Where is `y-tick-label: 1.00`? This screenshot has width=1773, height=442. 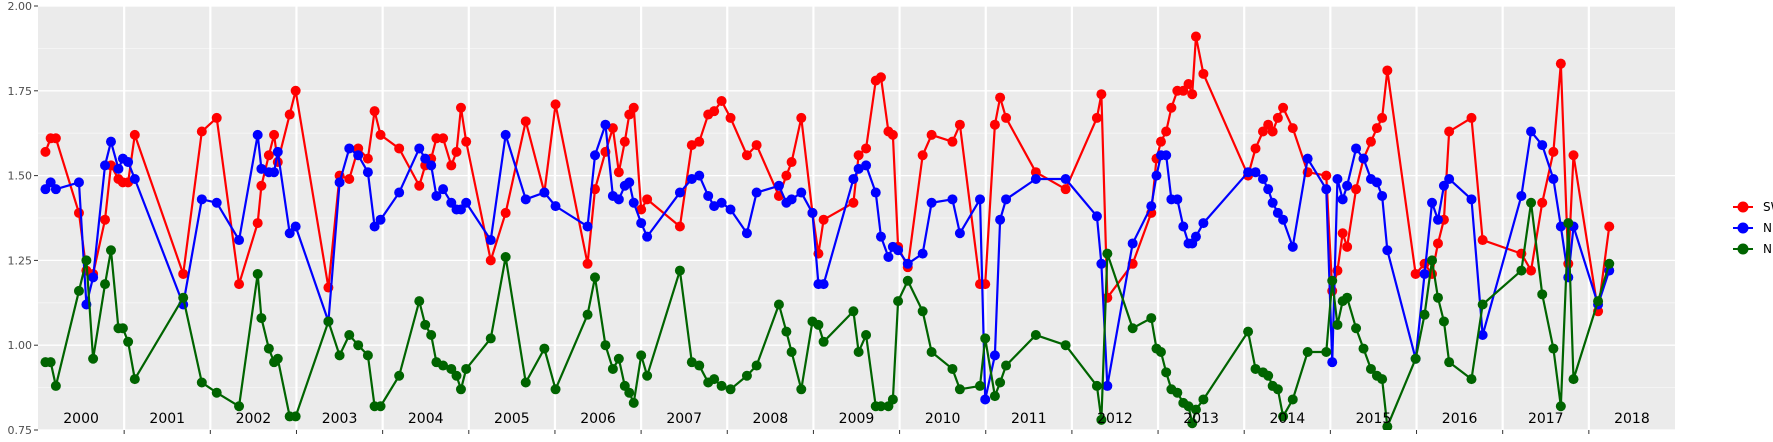
y-tick-label: 1.00 is located at coordinates (20, 345).